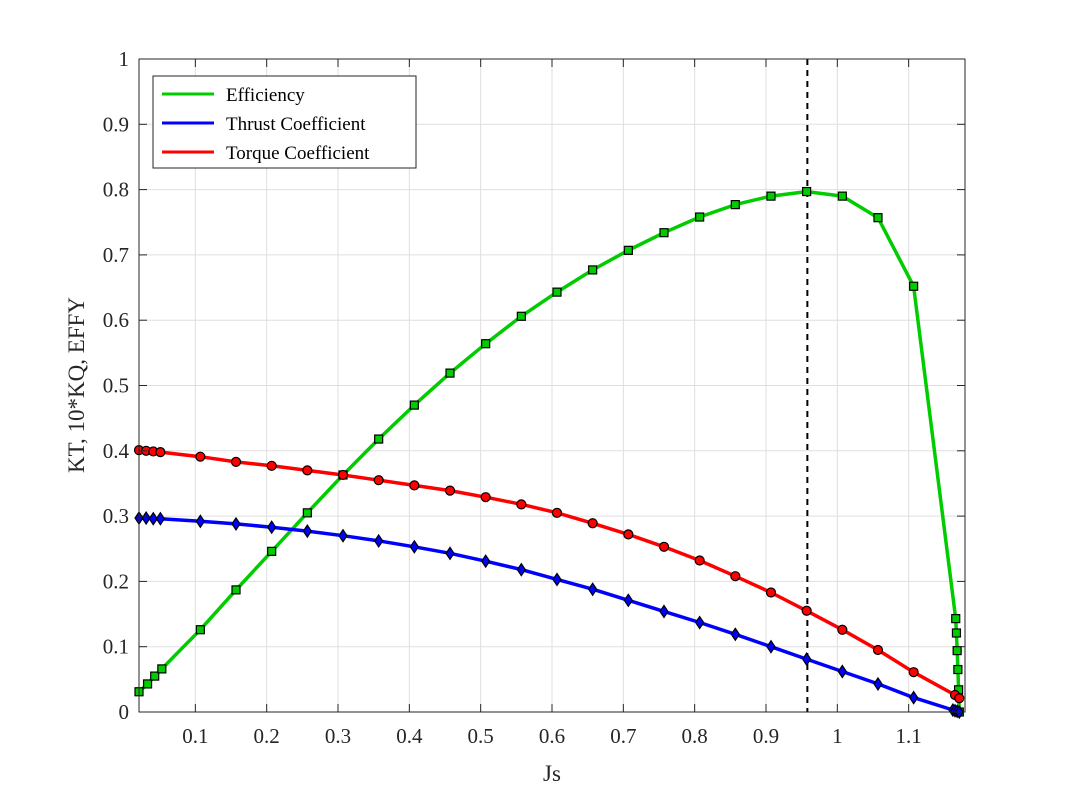  I want to click on x-tick-label: 0.8, so click(695, 736).